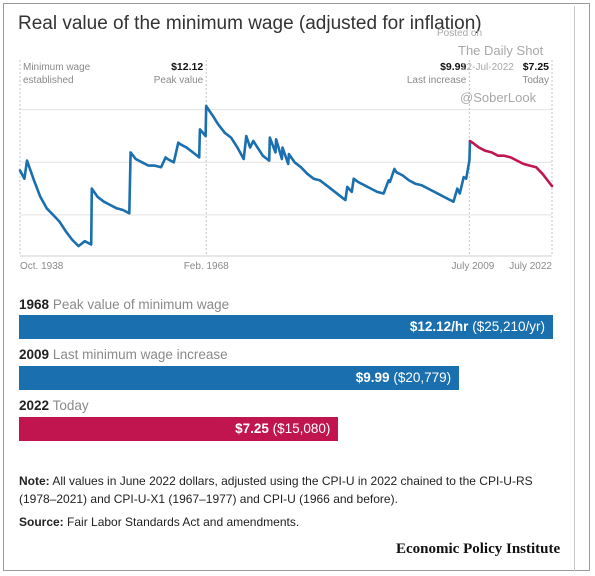  What do you see at coordinates (252, 428) in the screenshot?
I see `bar-hourly-value: $7.25` at bounding box center [252, 428].